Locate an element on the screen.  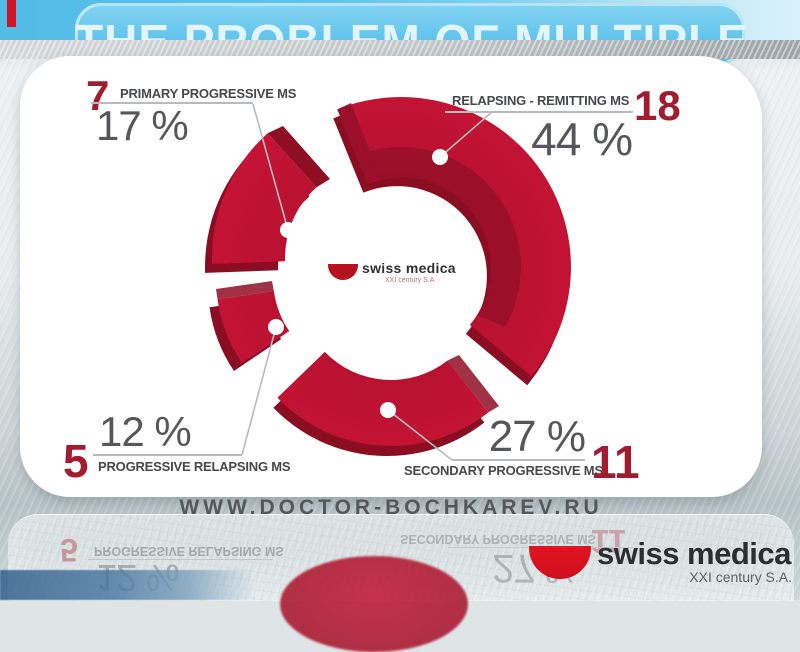
center-logo-name: swiss medica is located at coordinates (409, 268).